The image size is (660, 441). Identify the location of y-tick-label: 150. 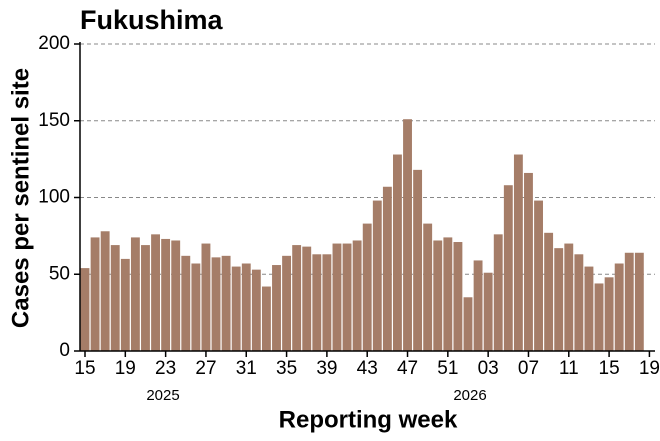
(54, 120).